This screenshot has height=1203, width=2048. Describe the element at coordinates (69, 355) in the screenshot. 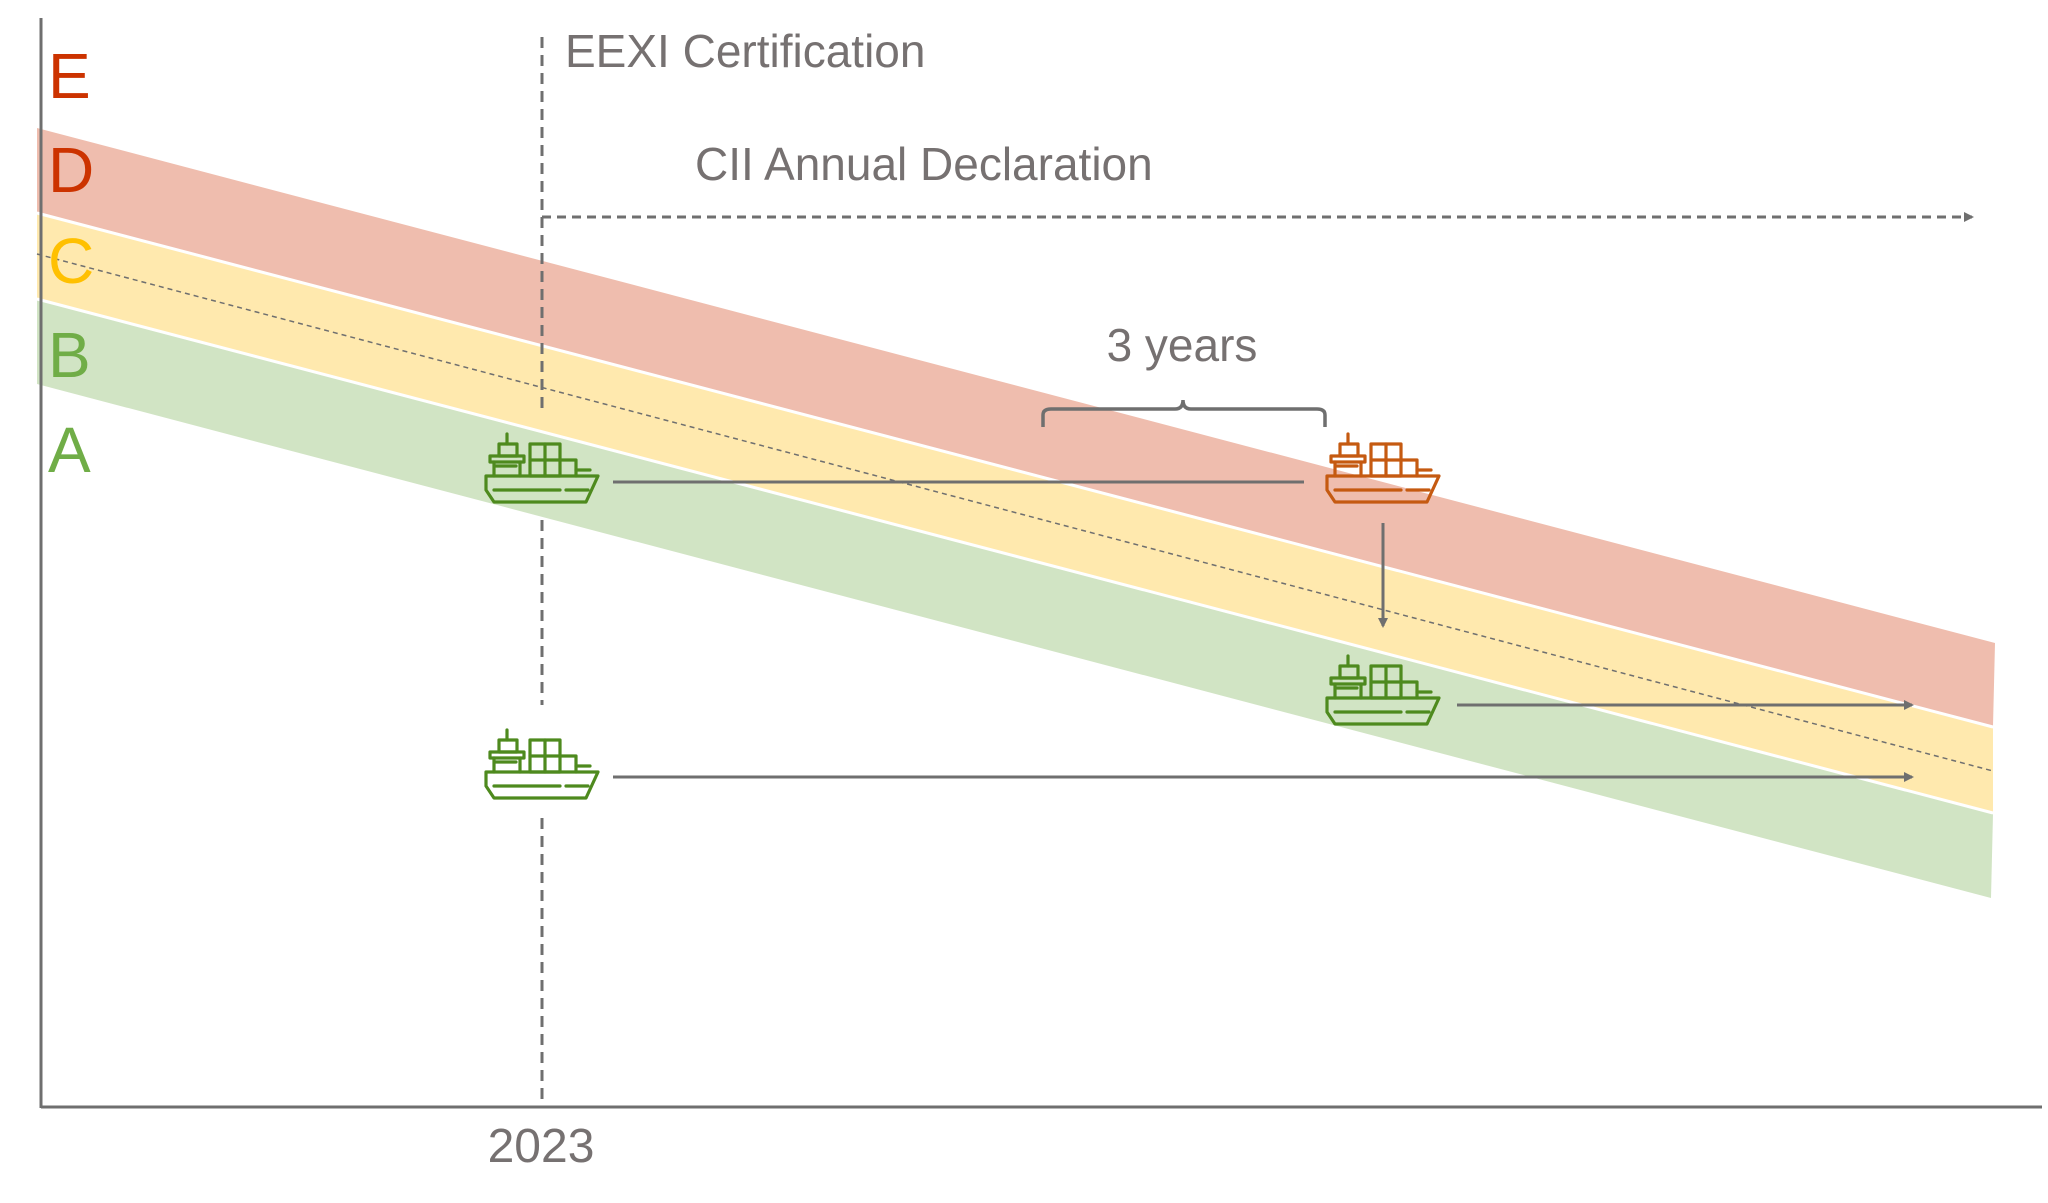

I see `rating-label-b: B` at that location.